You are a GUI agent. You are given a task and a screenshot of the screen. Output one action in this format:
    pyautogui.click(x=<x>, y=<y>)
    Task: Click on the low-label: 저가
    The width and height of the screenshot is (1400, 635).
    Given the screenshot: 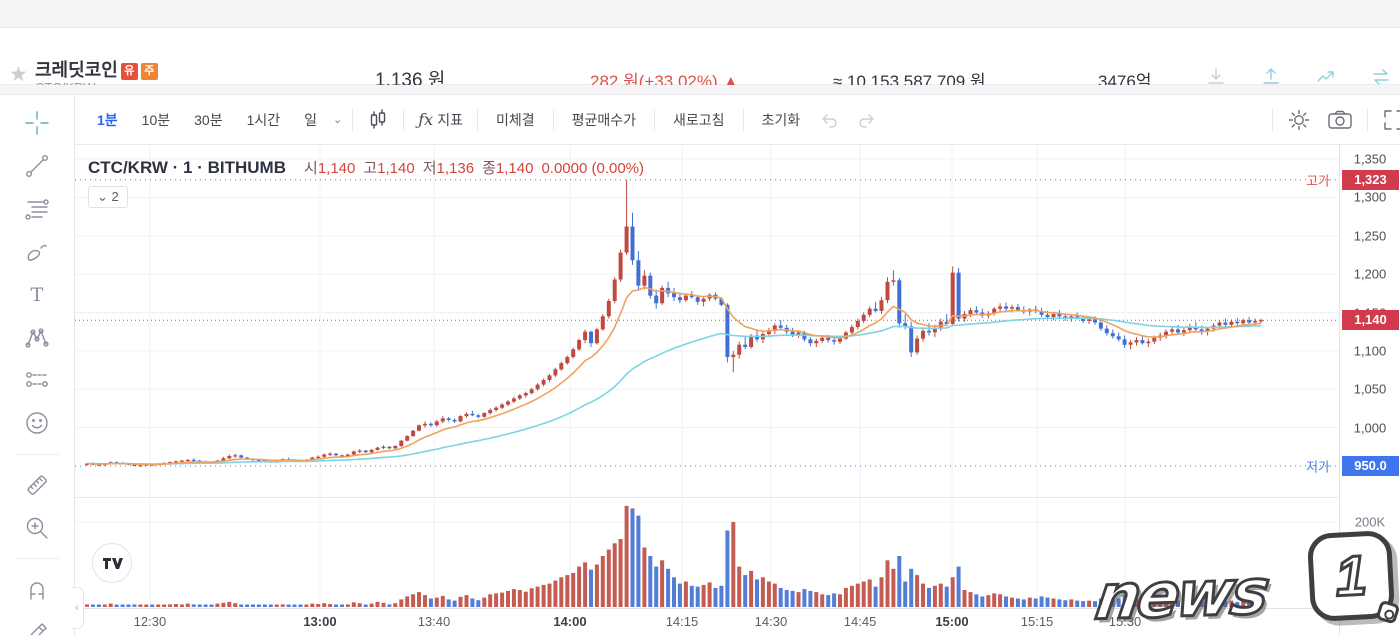 What is the action you would take?
    pyautogui.click(x=1318, y=467)
    